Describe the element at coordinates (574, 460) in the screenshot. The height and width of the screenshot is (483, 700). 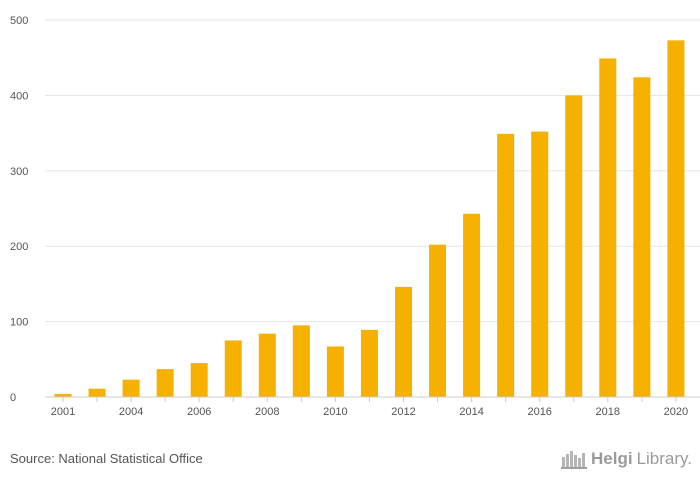
I see `library-icon` at that location.